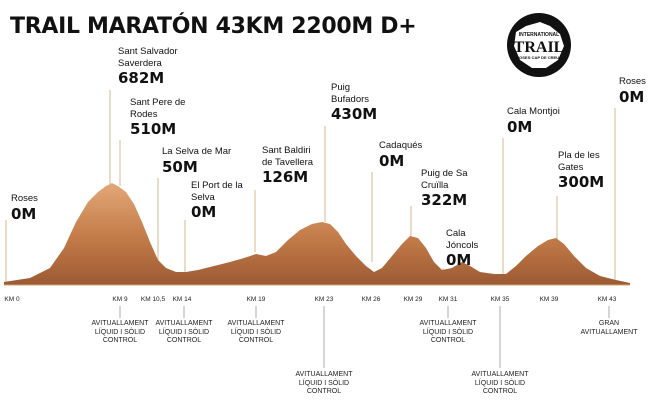 This screenshot has width=650, height=413. Describe the element at coordinates (533, 111) in the screenshot. I see `waypoint-name: Cala Montjoi` at that location.